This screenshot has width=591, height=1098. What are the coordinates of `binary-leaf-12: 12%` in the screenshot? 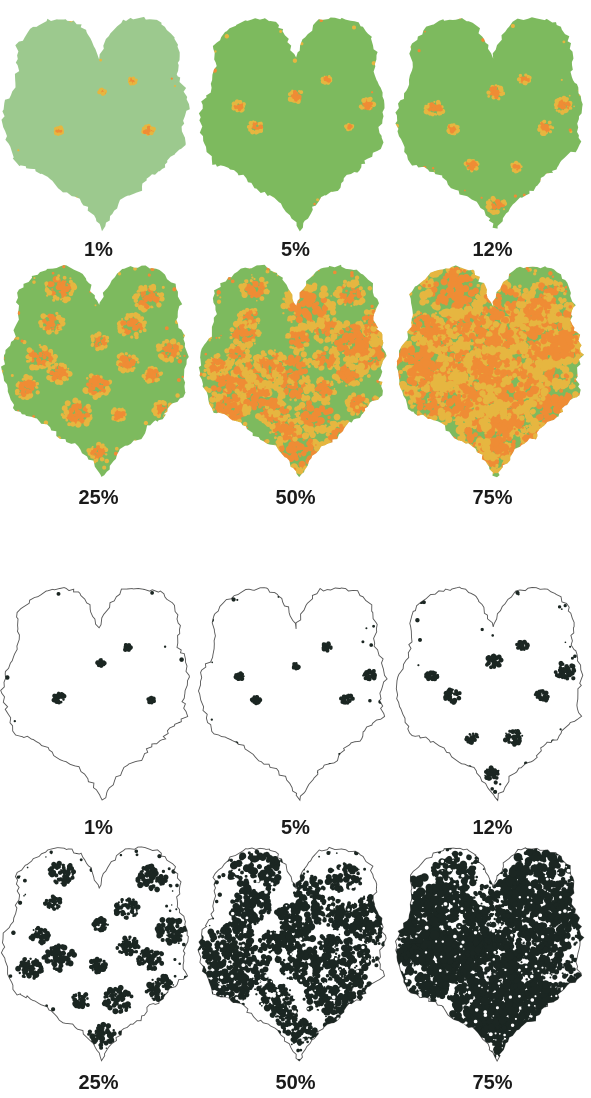 It's located at (492, 712).